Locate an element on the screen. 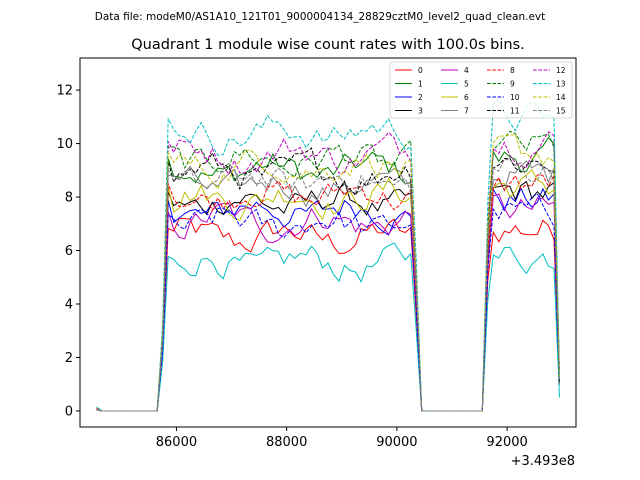 The image size is (640, 480). x-tick-label: 86000 is located at coordinates (176, 442).